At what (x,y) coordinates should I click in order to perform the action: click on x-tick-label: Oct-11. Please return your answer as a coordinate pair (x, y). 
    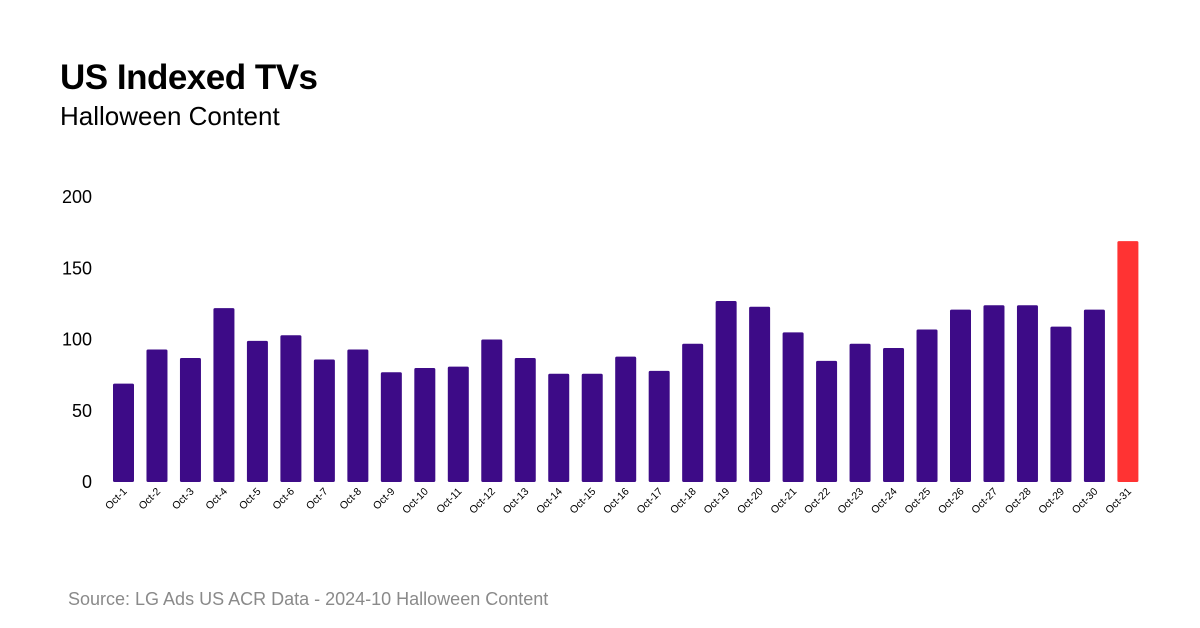
    Looking at the image, I should click on (449, 501).